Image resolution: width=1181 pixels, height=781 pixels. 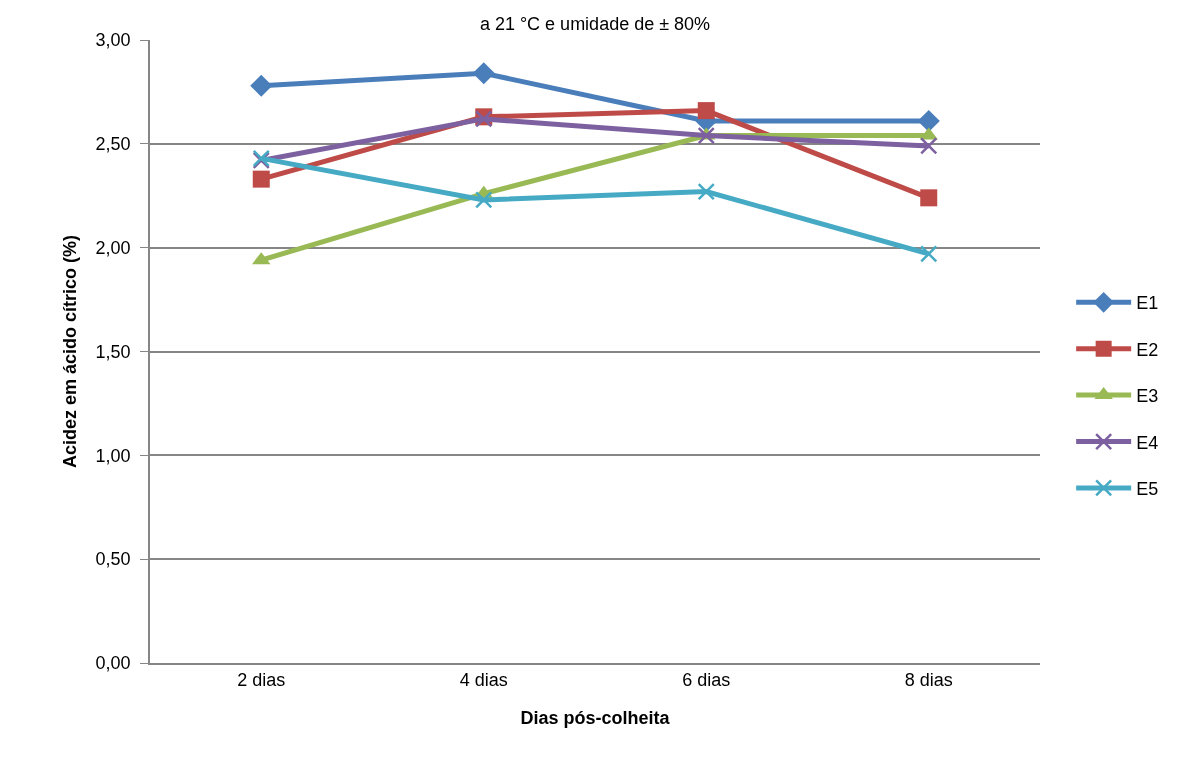 What do you see at coordinates (1147, 488) in the screenshot?
I see `legend-label: E5` at bounding box center [1147, 488].